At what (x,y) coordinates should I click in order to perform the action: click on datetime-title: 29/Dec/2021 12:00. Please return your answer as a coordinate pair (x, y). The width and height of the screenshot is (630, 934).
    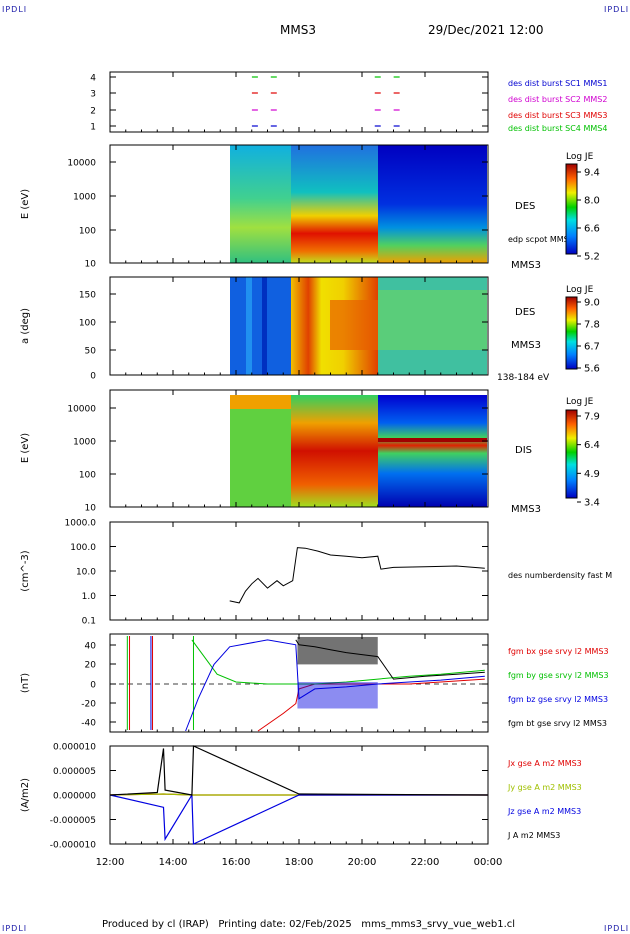
    Looking at the image, I should click on (486, 30).